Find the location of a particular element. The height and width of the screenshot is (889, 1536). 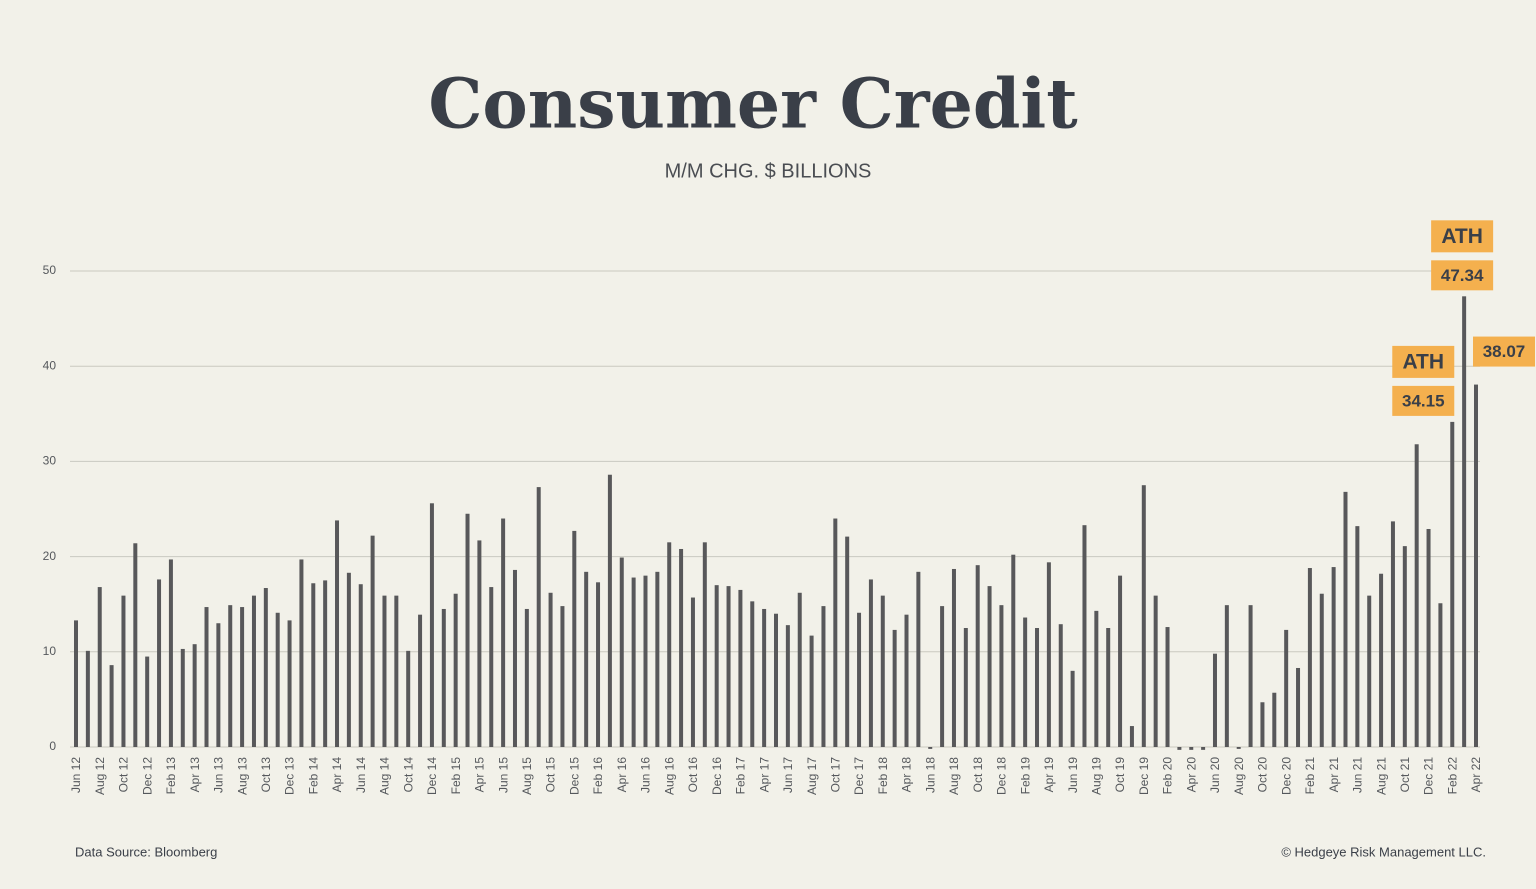

x-tick-label: Feb 15 is located at coordinates (456, 776).